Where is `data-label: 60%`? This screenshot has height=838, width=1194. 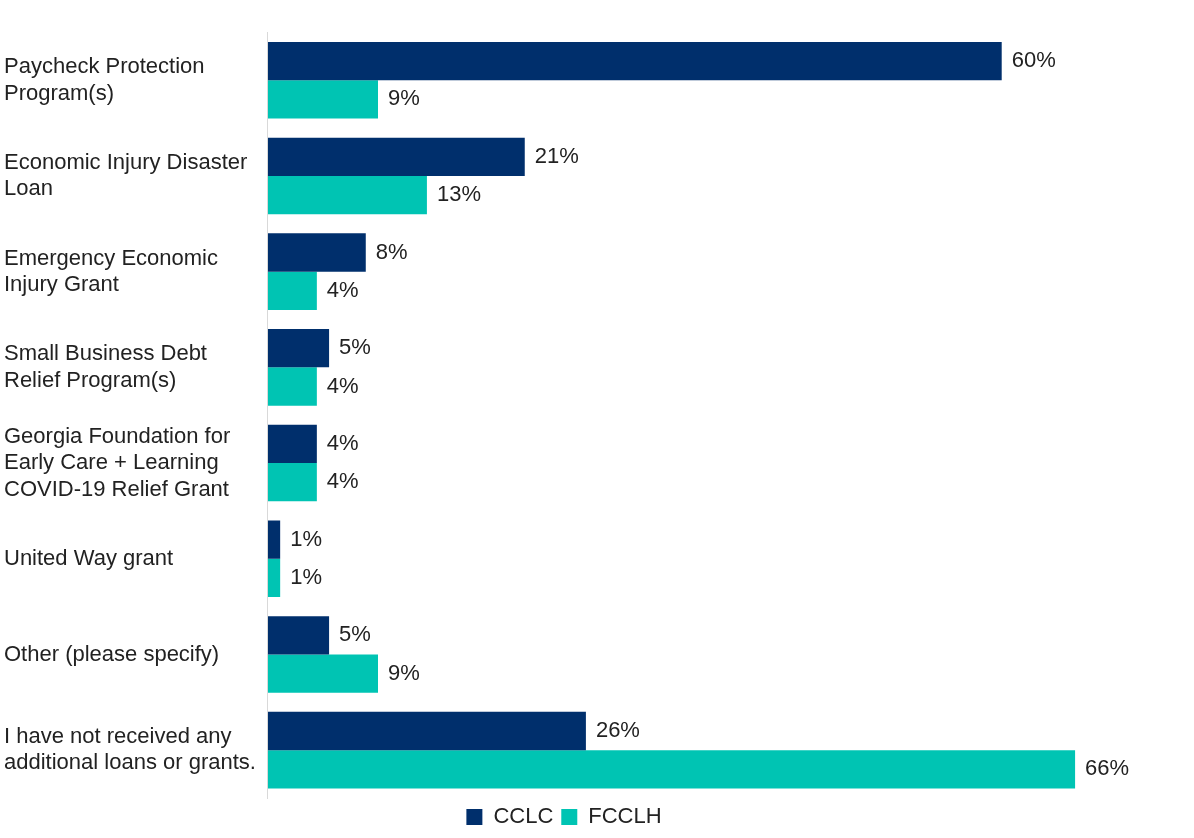 data-label: 60% is located at coordinates (1033, 60).